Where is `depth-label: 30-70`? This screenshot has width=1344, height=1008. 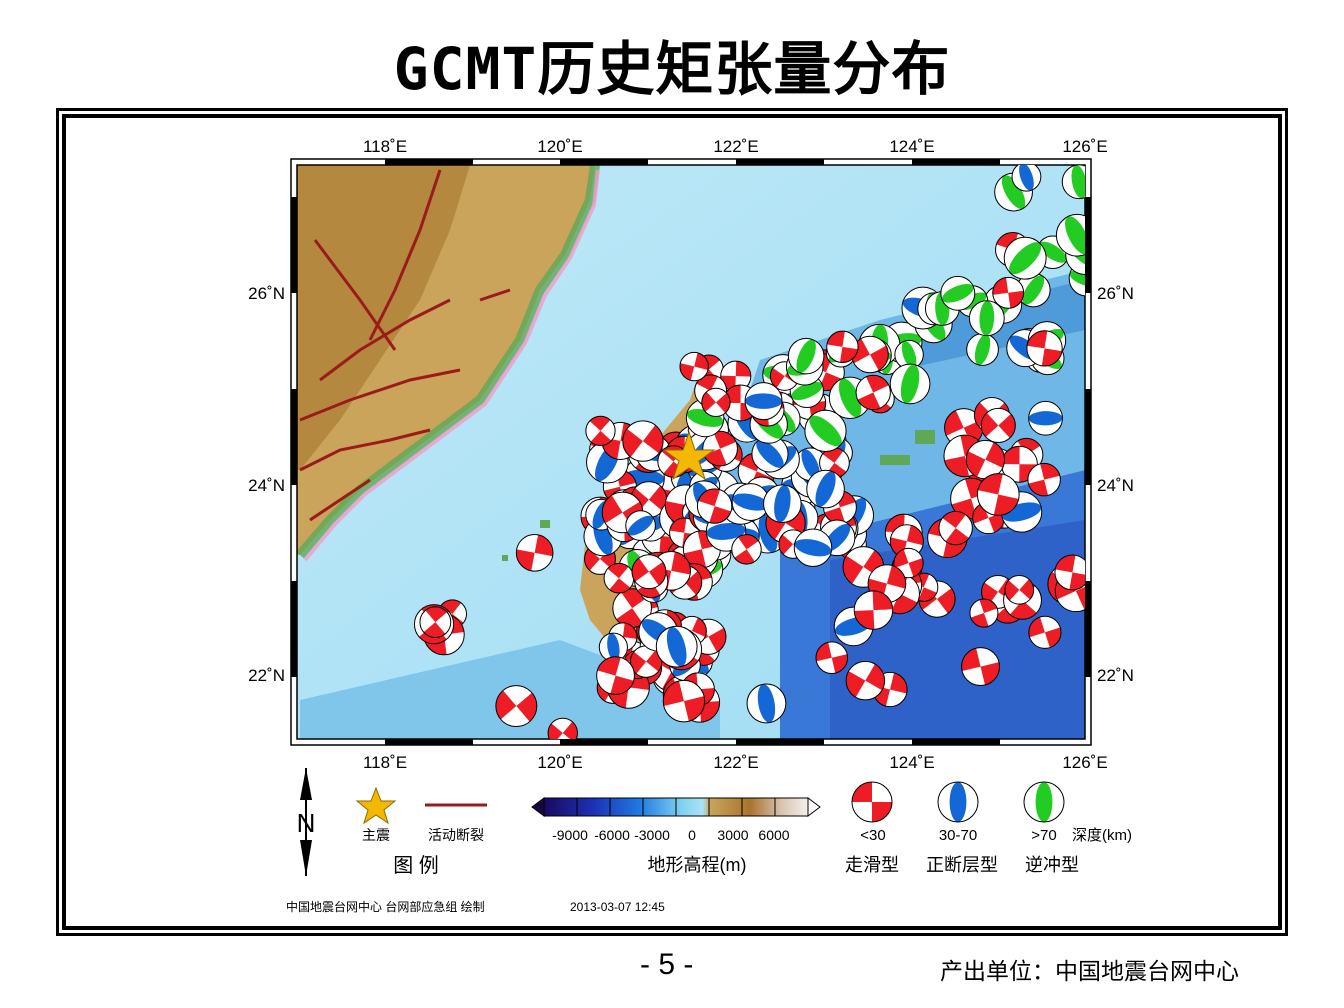 depth-label: 30-70 is located at coordinates (958, 835).